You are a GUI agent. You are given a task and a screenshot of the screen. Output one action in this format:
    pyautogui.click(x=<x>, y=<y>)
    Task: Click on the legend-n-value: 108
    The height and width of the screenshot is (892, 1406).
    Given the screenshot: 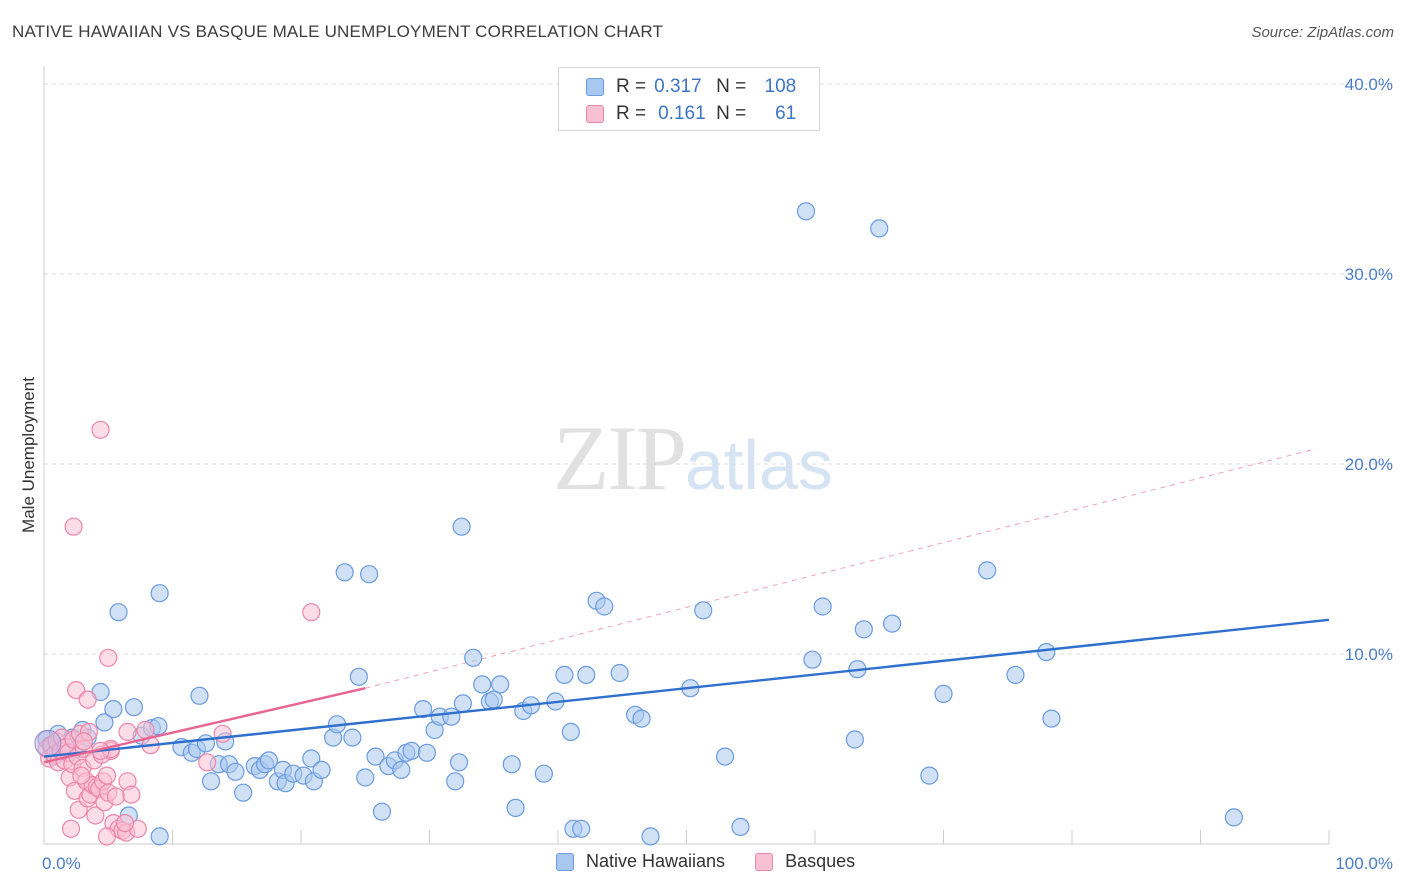 What is the action you would take?
    pyautogui.click(x=780, y=86)
    